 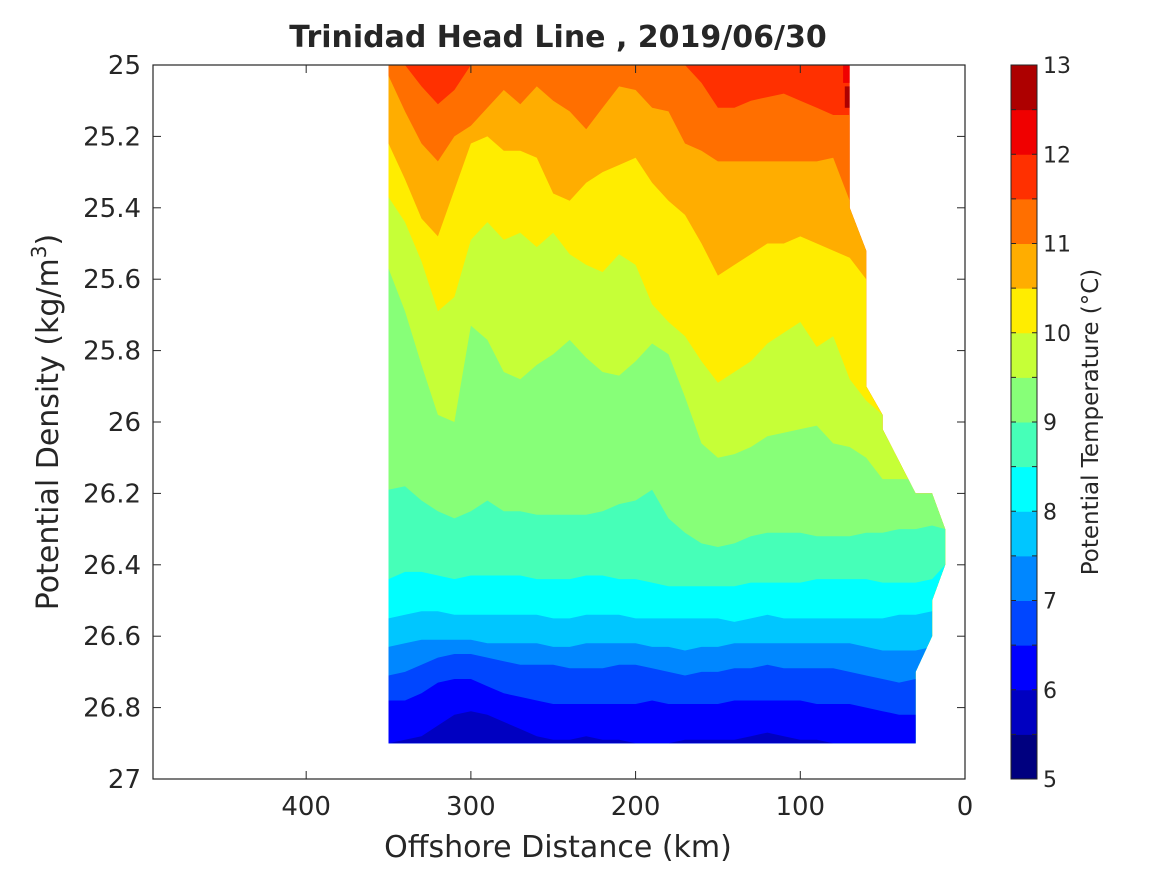 What do you see at coordinates (39, 251) in the screenshot?
I see `y-axis-label-superscript: 3` at bounding box center [39, 251].